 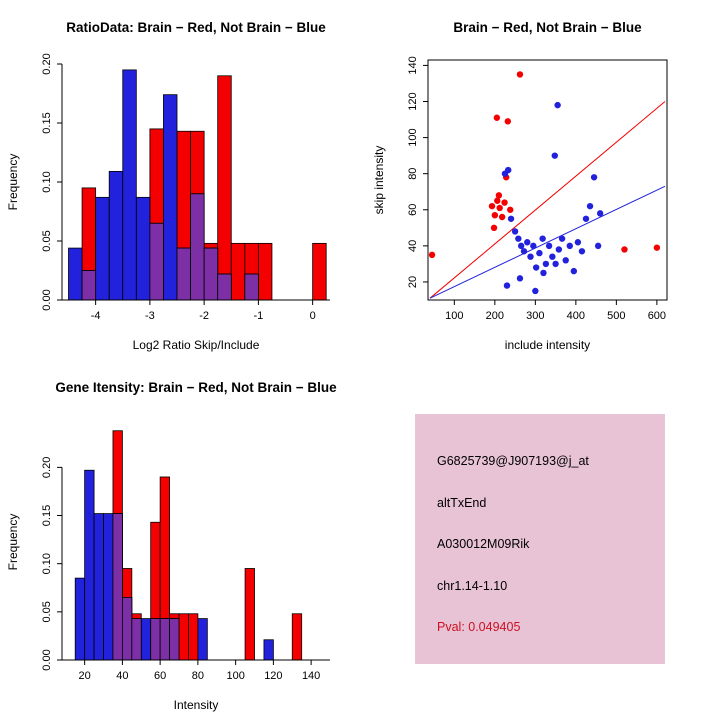 What do you see at coordinates (379, 180) in the screenshot?
I see `svg-text: skip intensity` at bounding box center [379, 180].